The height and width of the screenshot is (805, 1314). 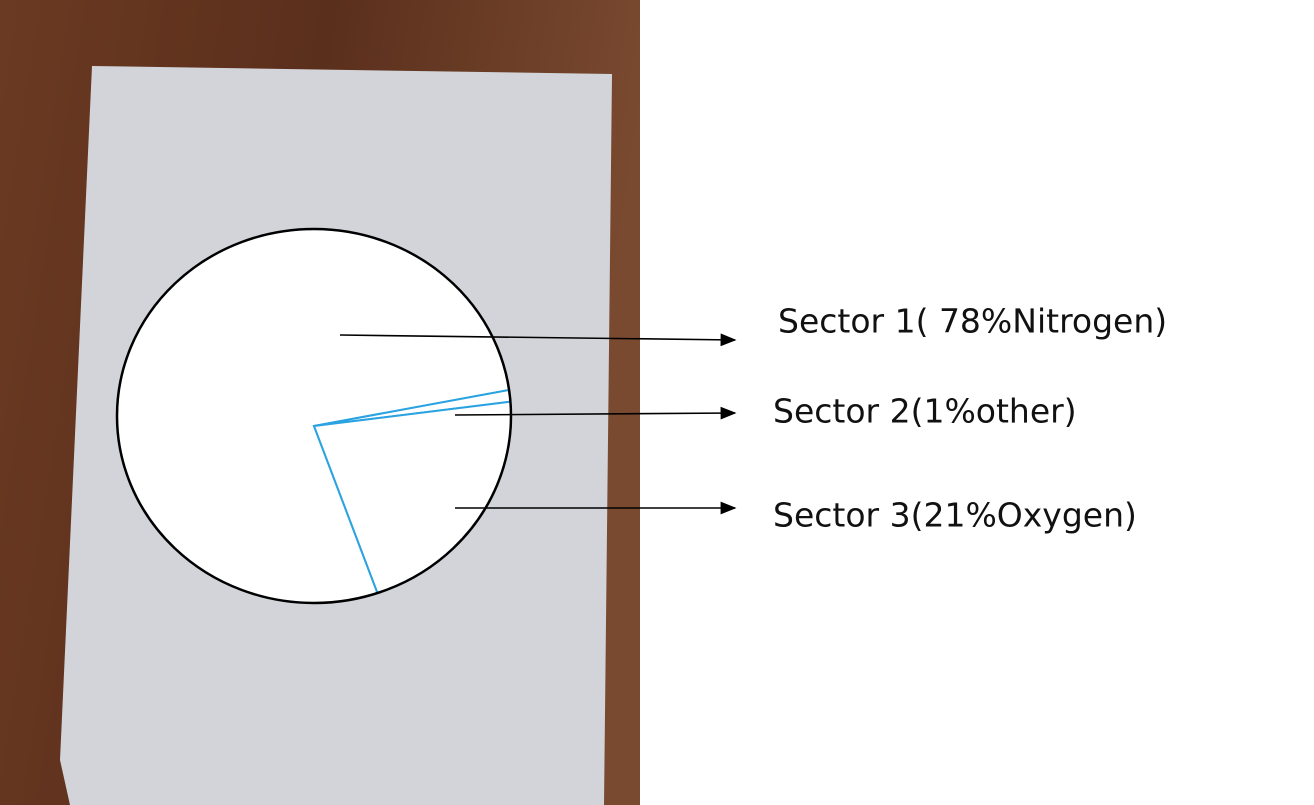 I want to click on pie, so click(x=314, y=416).